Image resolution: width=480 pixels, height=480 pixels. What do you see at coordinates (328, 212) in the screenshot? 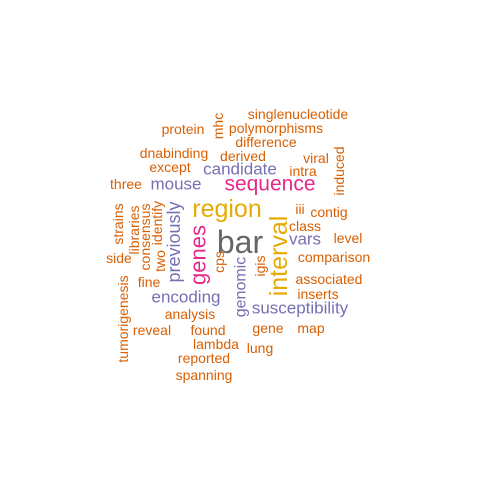
I see `word-contig: contig` at bounding box center [328, 212].